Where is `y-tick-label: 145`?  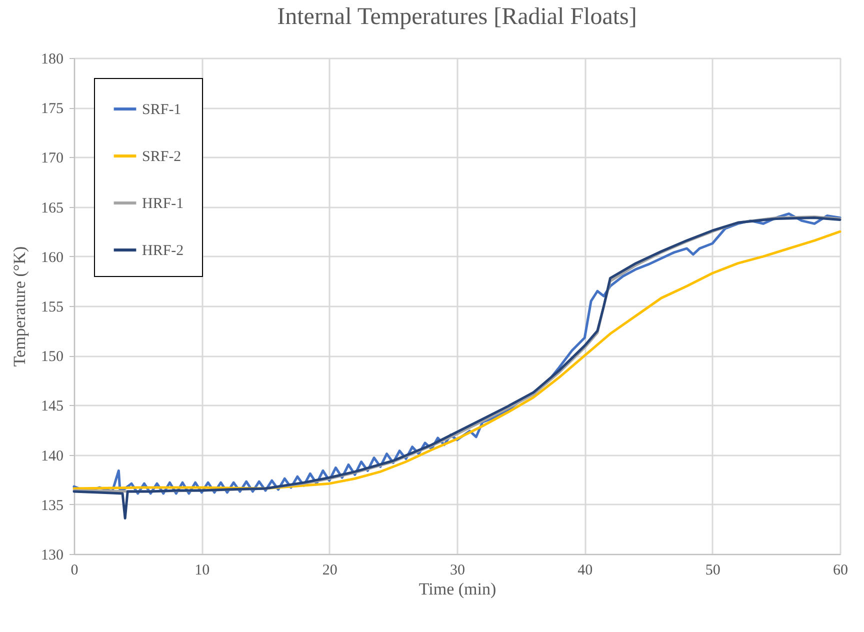
y-tick-label: 145 is located at coordinates (52, 406).